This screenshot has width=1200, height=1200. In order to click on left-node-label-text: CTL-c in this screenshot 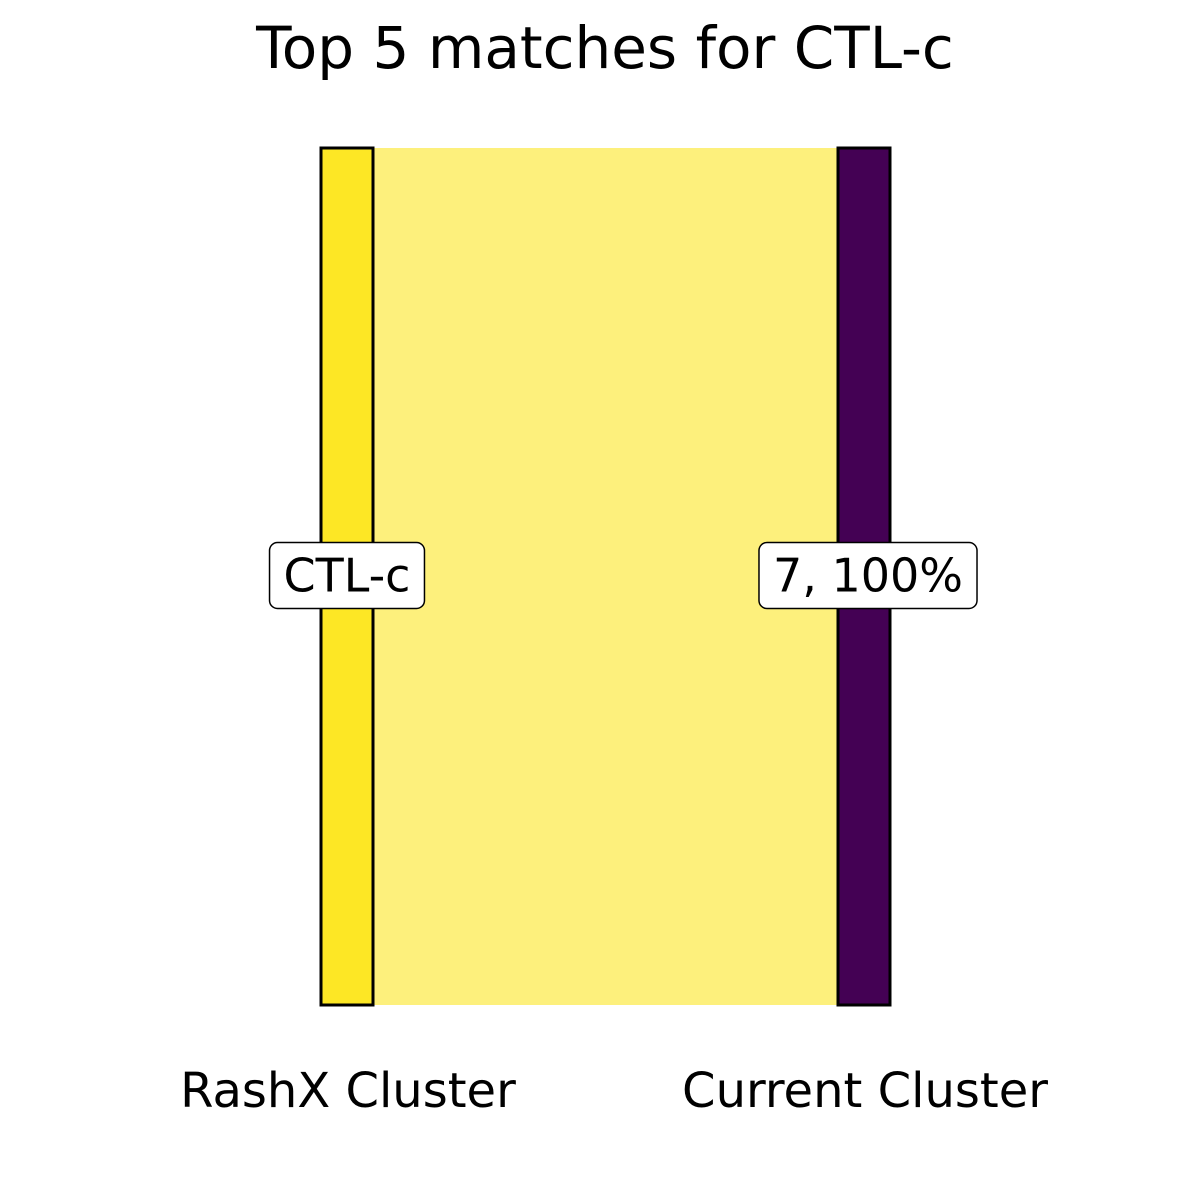, I will do `click(347, 576)`.